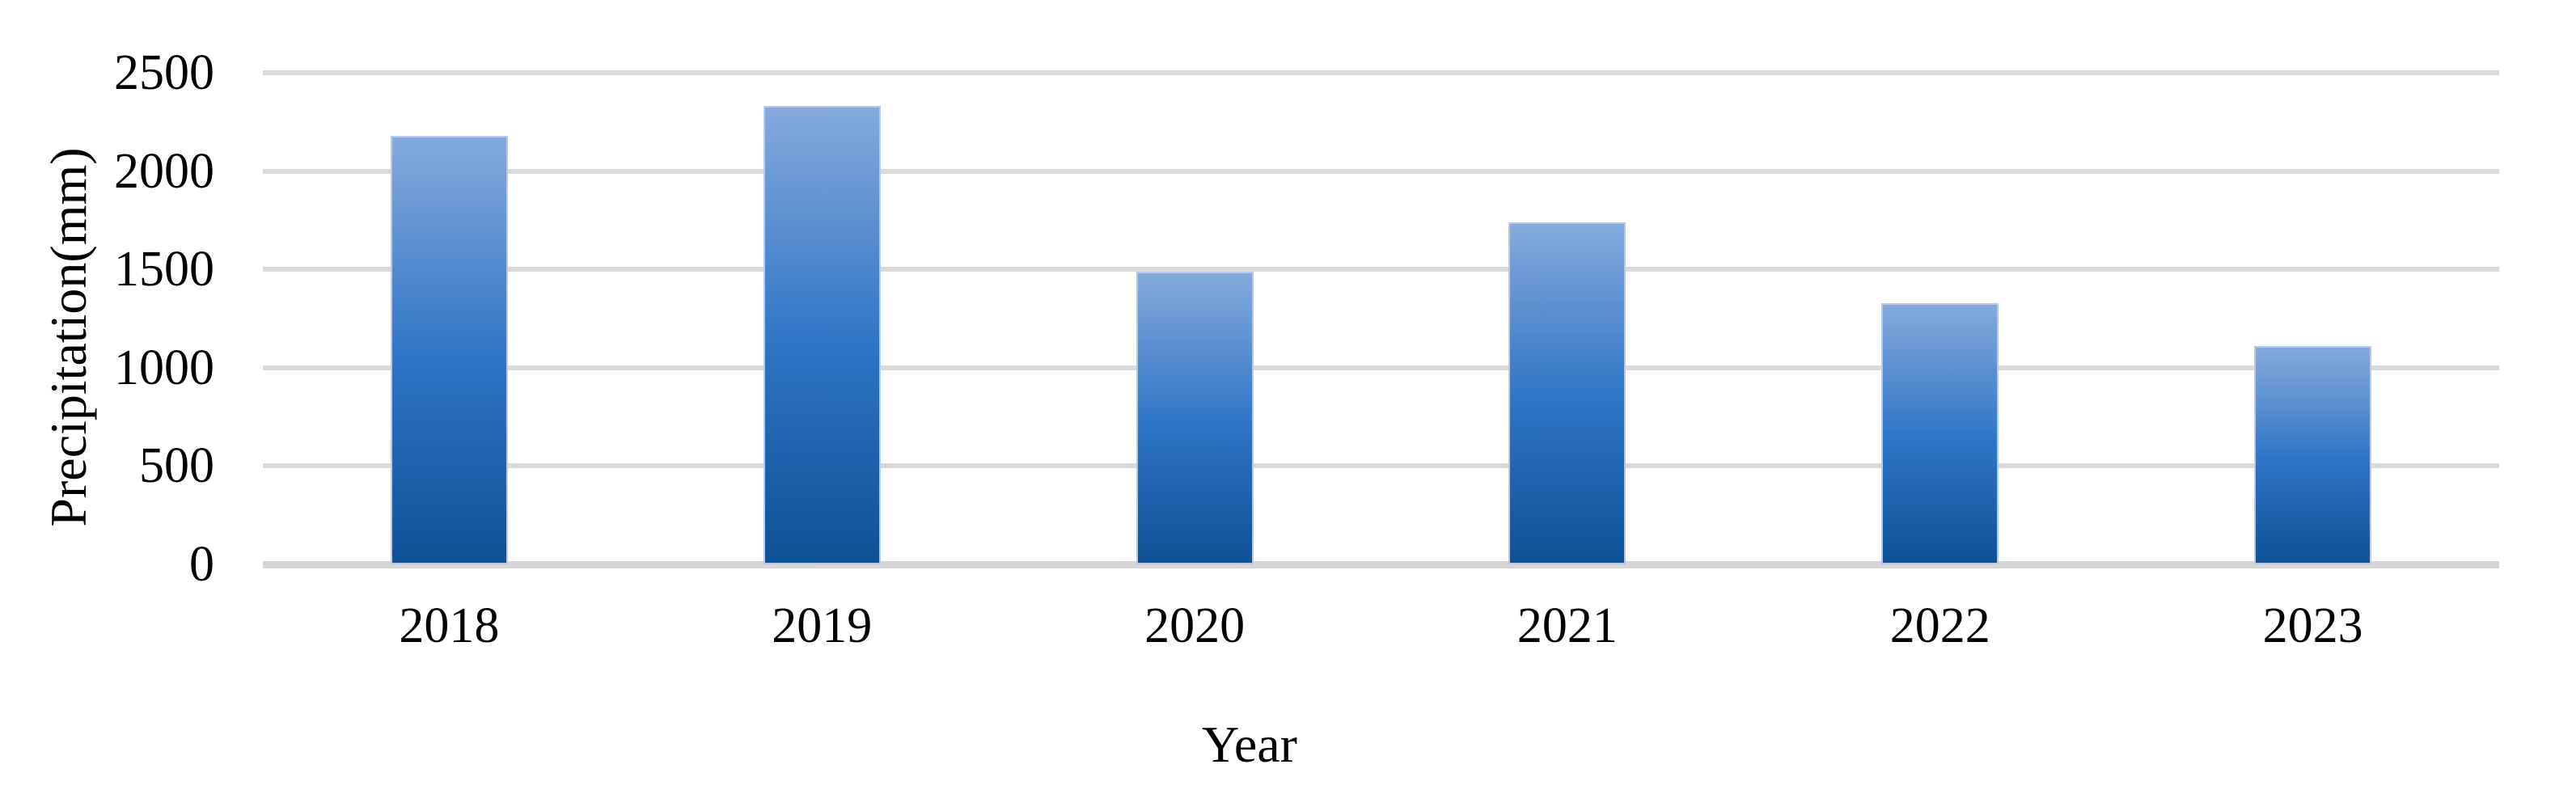  I want to click on y-tick-label-0: 0, so click(202, 564).